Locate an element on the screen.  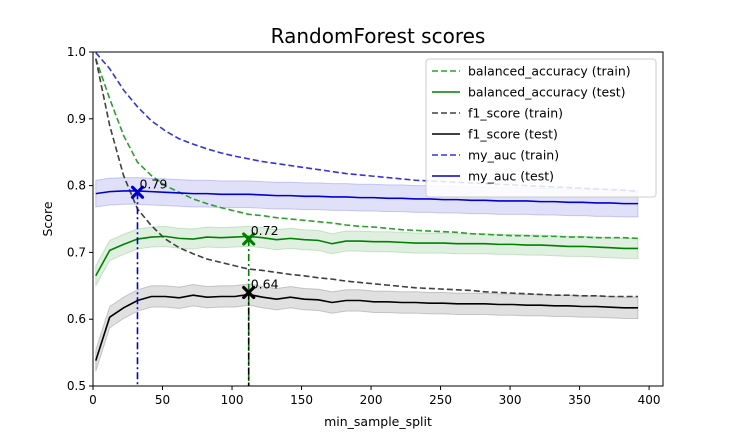
x-tick-label: 0 is located at coordinates (93, 400).